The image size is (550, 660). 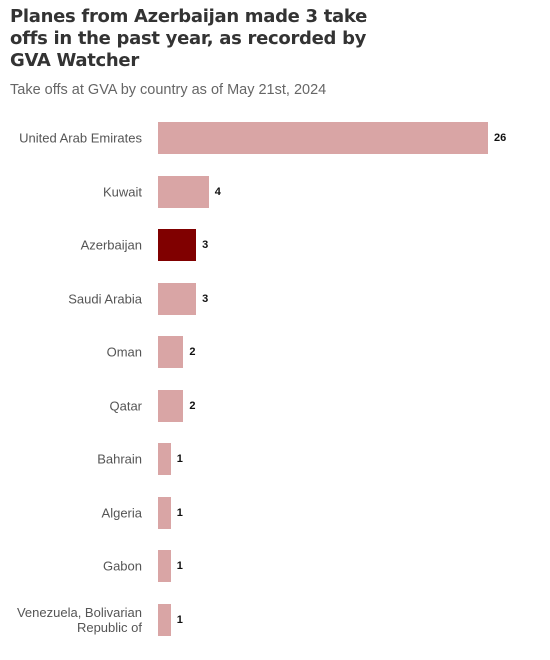 What do you see at coordinates (121, 512) in the screenshot?
I see `category-label: Algeria` at bounding box center [121, 512].